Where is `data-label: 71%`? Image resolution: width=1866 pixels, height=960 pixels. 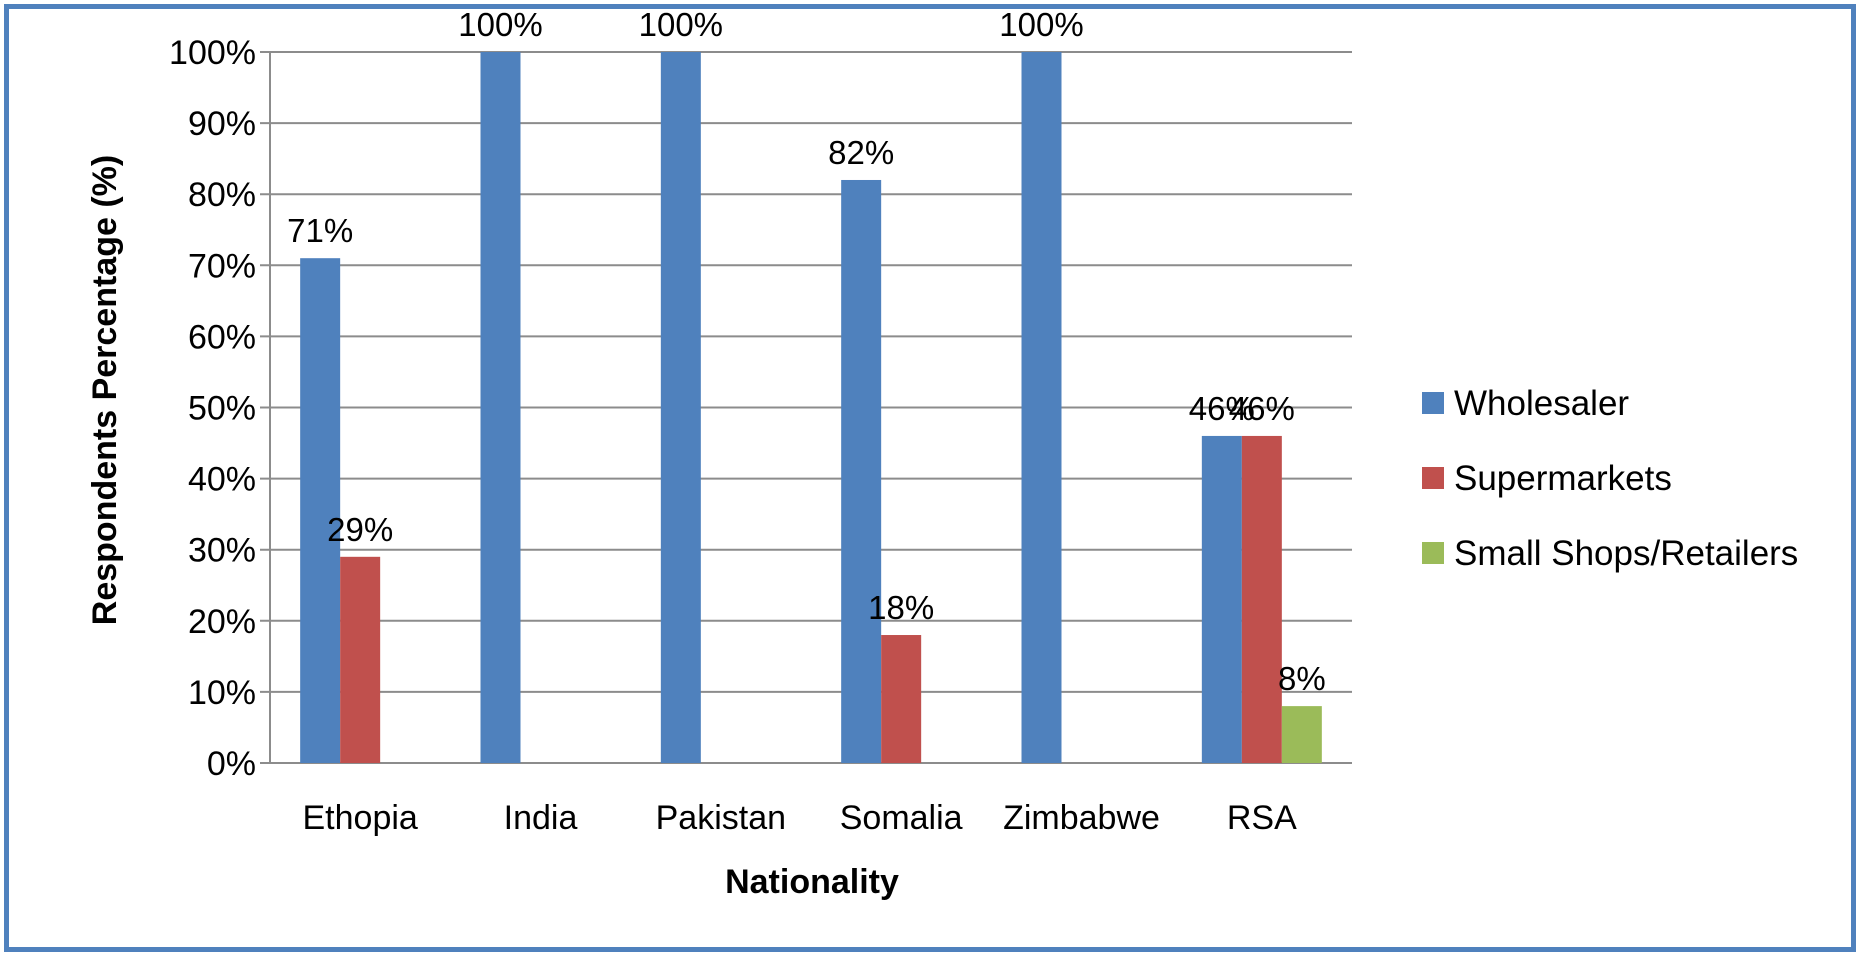
data-label: 71% is located at coordinates (320, 230).